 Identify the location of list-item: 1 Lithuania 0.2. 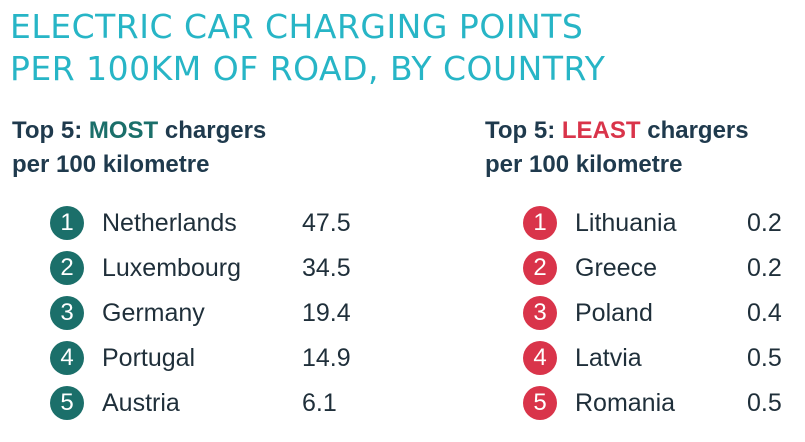
(645, 228).